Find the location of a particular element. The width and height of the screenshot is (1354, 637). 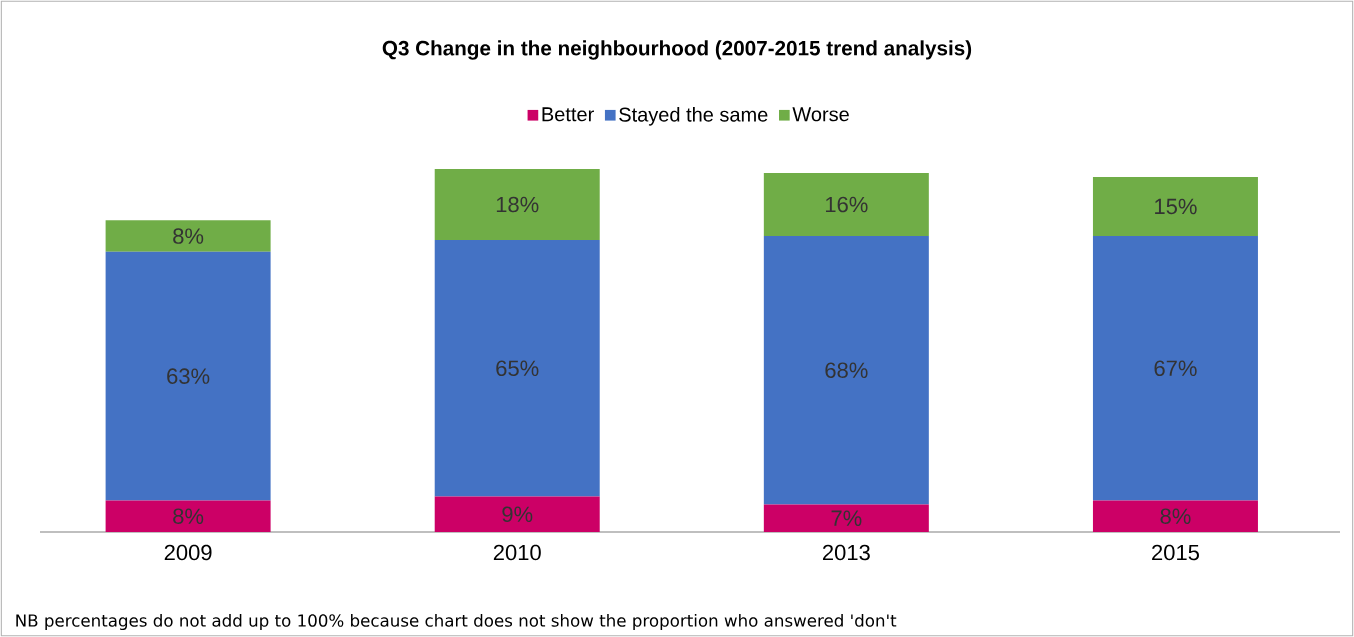

legend-label: Stayed the same is located at coordinates (693, 116).